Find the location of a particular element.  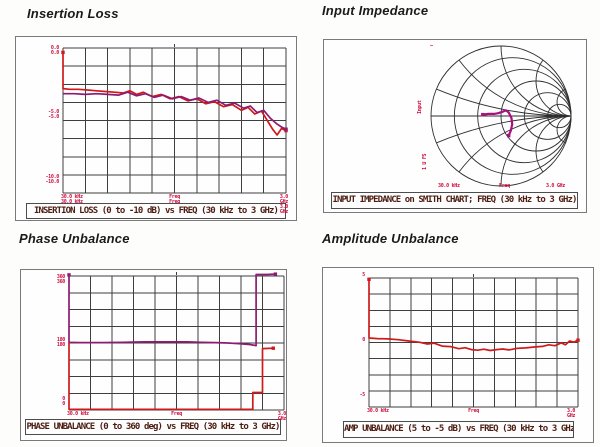

chart-title-amplitude-unbalance: Amplitude Unbalance is located at coordinates (390, 238).